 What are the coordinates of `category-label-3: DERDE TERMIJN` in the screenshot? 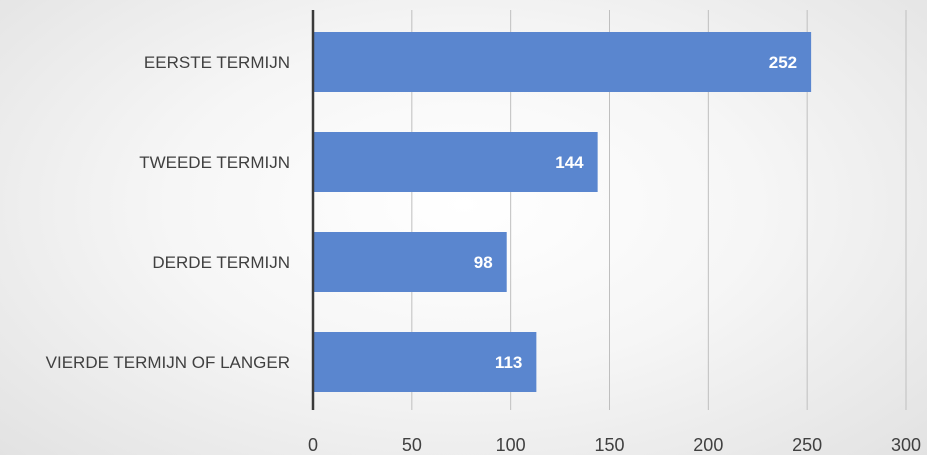 It's located at (221, 262).